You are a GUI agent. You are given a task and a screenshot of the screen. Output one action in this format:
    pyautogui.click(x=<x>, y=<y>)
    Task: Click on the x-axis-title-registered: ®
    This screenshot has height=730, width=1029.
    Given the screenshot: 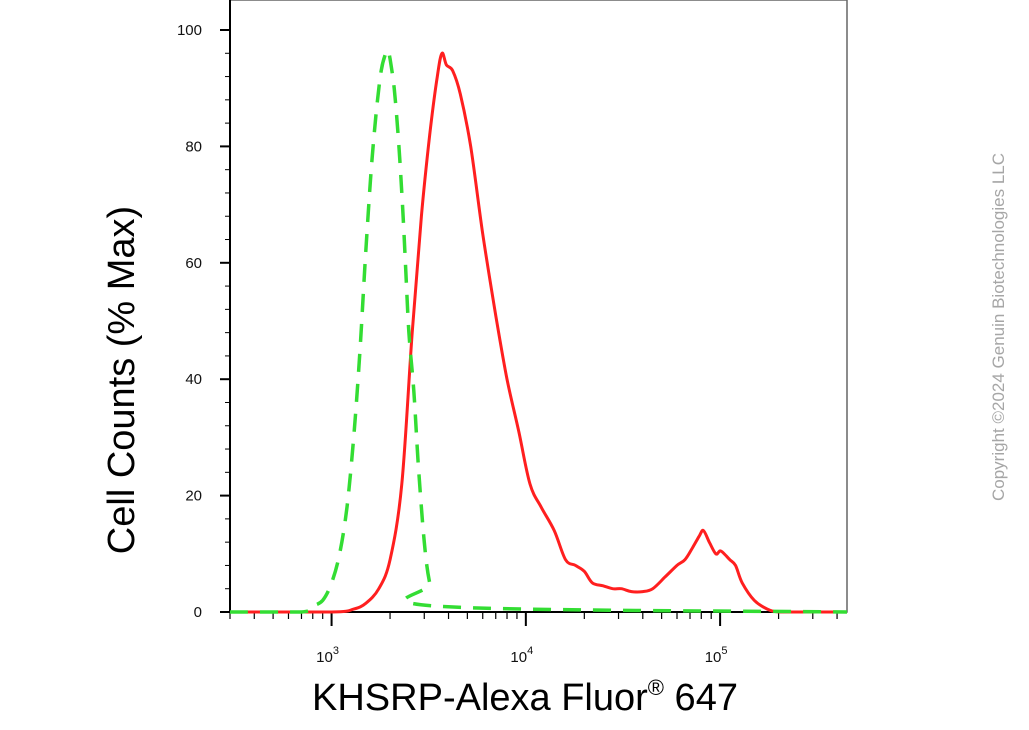 What is the action you would take?
    pyautogui.click(x=656, y=687)
    